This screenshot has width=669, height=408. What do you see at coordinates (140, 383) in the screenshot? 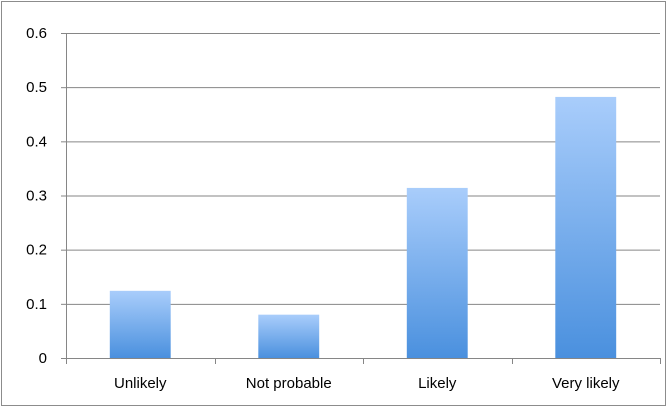
I see `x-tick-label: Unlikely` at bounding box center [140, 383].